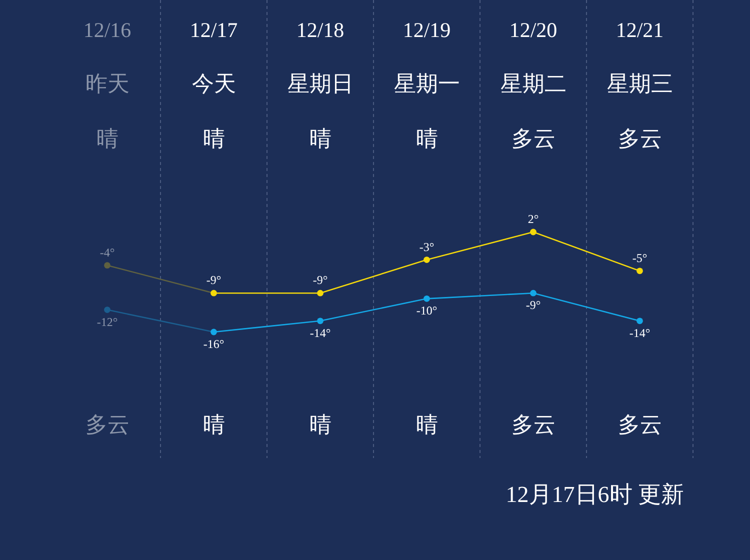  I want to click on data-label: -5°, so click(640, 257).